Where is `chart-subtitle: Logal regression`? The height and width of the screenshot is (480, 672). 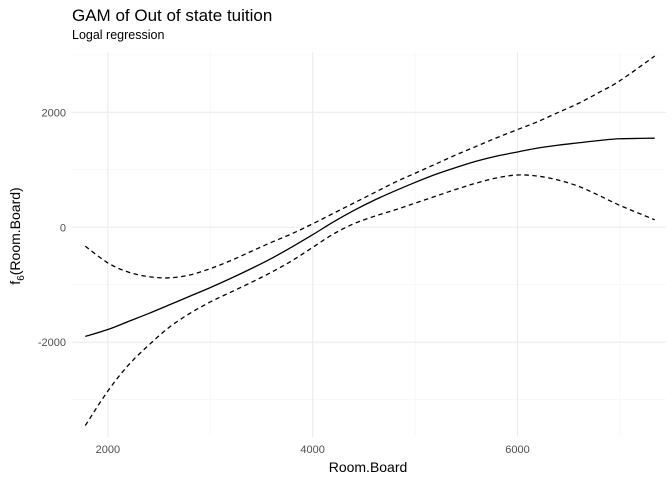
chart-subtitle: Logal regression is located at coordinates (118, 35).